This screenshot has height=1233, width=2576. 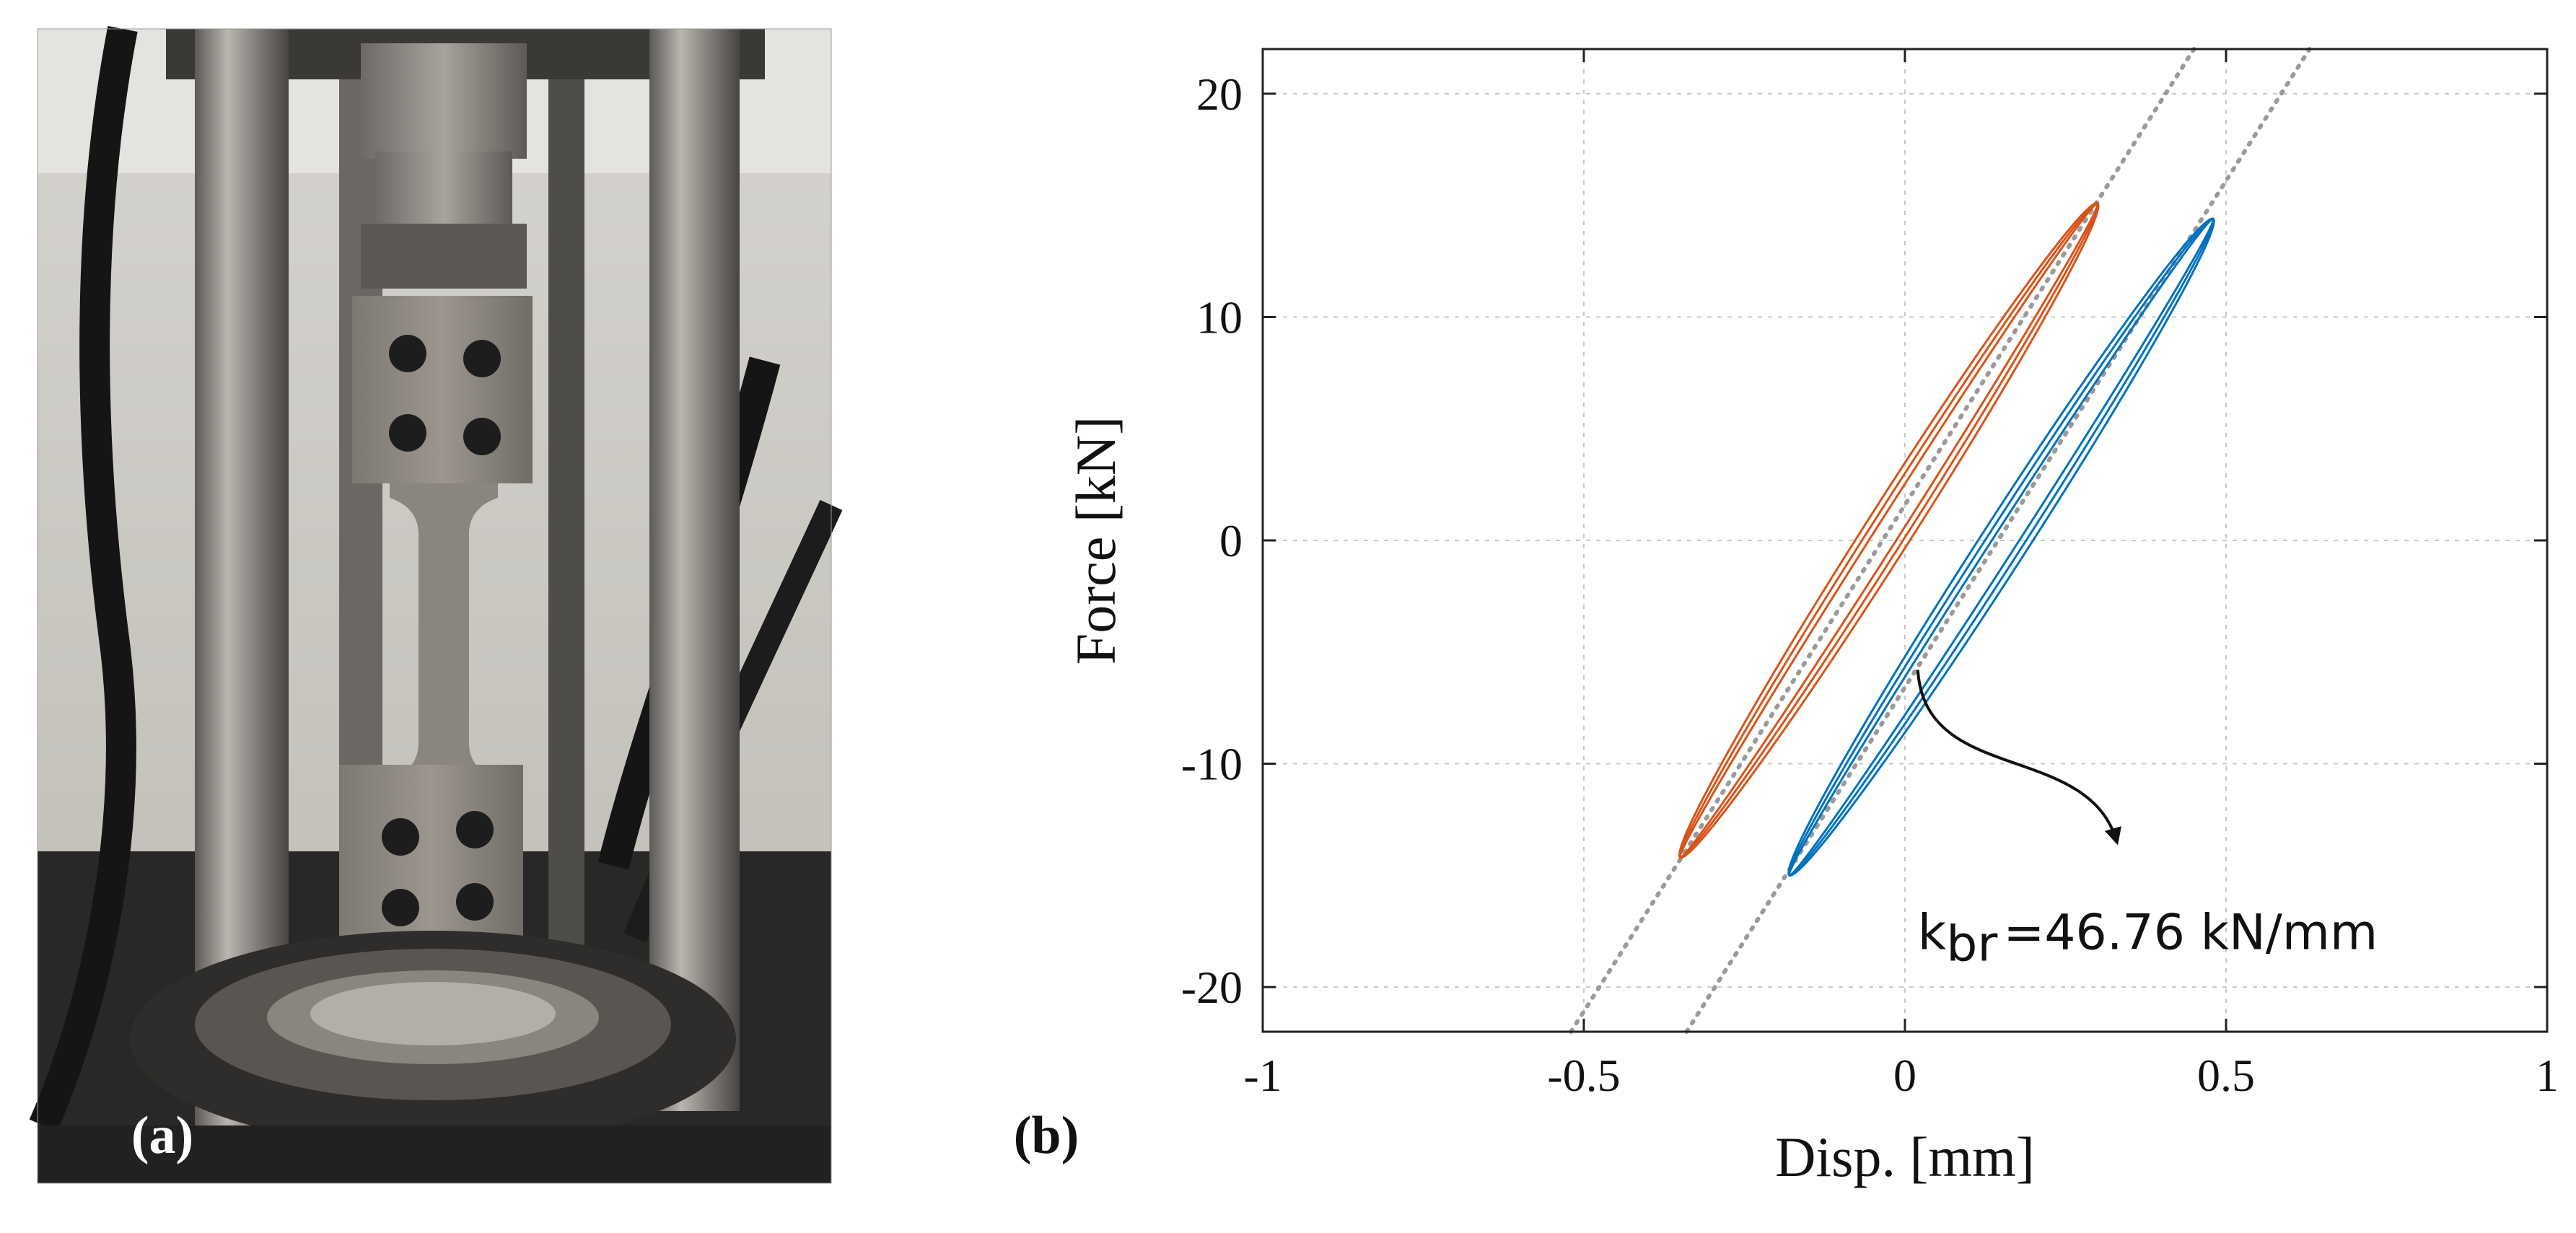 What do you see at coordinates (1095, 540) in the screenshot?
I see `y-axis-label: Force [kN]` at bounding box center [1095, 540].